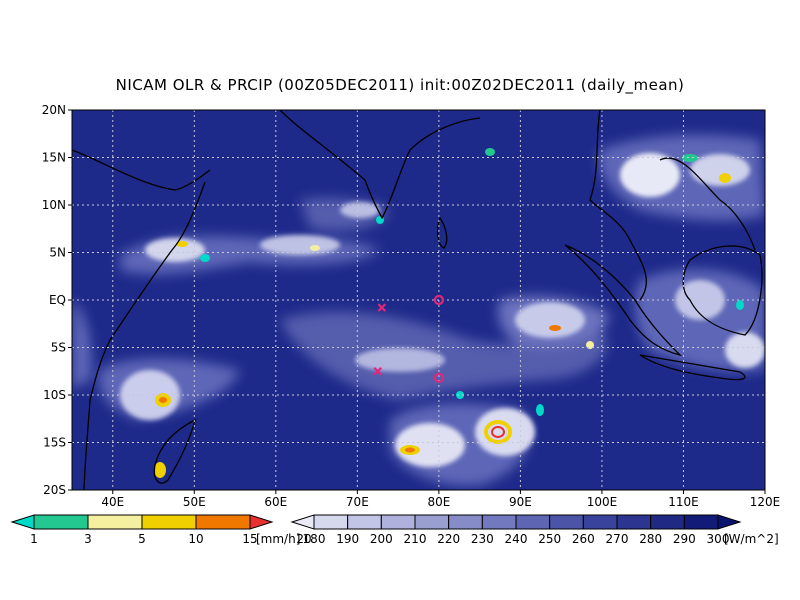 The height and width of the screenshot is (600, 800). What do you see at coordinates (617, 539) in the screenshot?
I see `colorbar-label: 270` at bounding box center [617, 539].